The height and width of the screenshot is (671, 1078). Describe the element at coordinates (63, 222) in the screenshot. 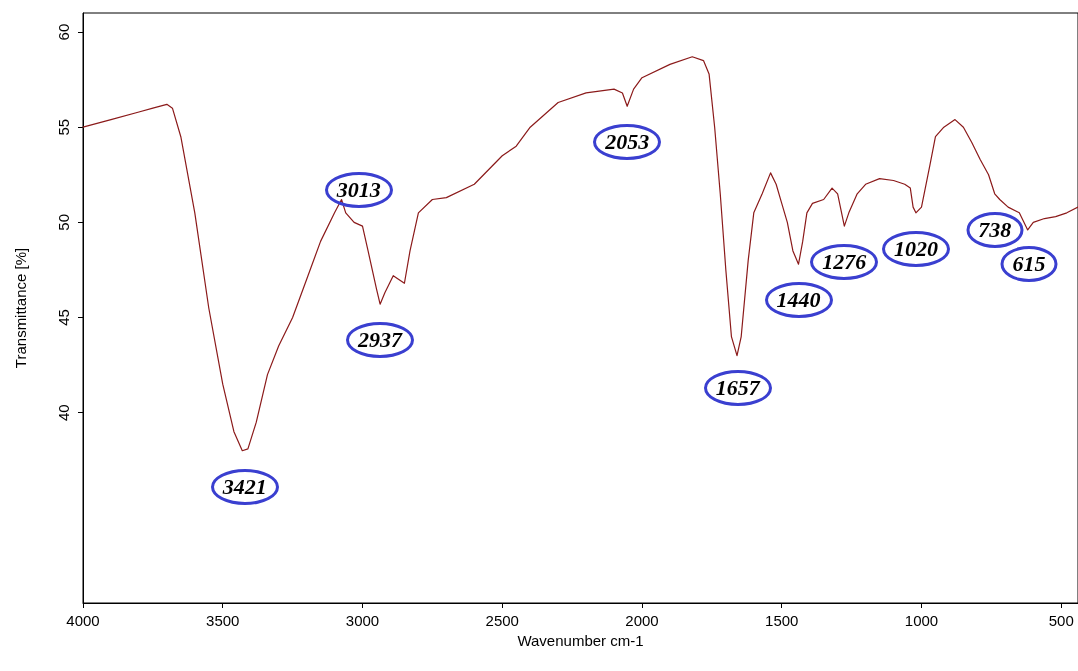

I see `y-tick-label: 50` at that location.